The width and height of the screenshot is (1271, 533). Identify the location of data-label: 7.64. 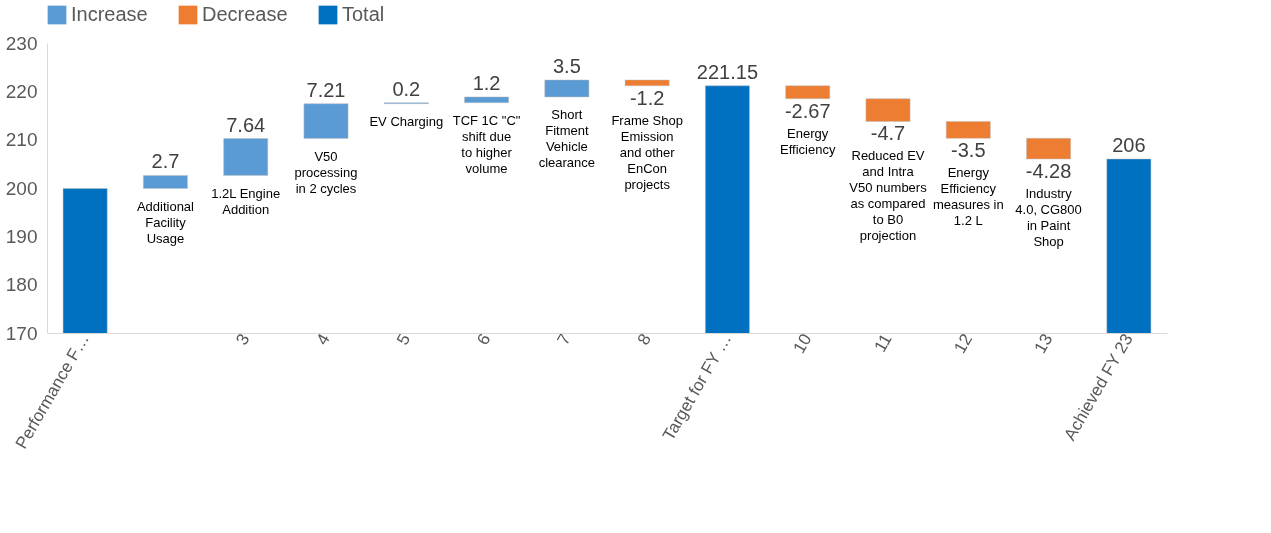
(246, 124).